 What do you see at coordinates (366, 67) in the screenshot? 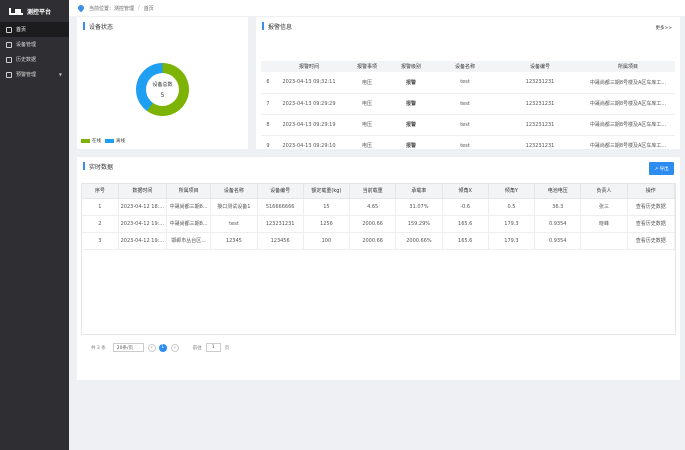
I see `alarm-col-item: 报警事项` at bounding box center [366, 67].